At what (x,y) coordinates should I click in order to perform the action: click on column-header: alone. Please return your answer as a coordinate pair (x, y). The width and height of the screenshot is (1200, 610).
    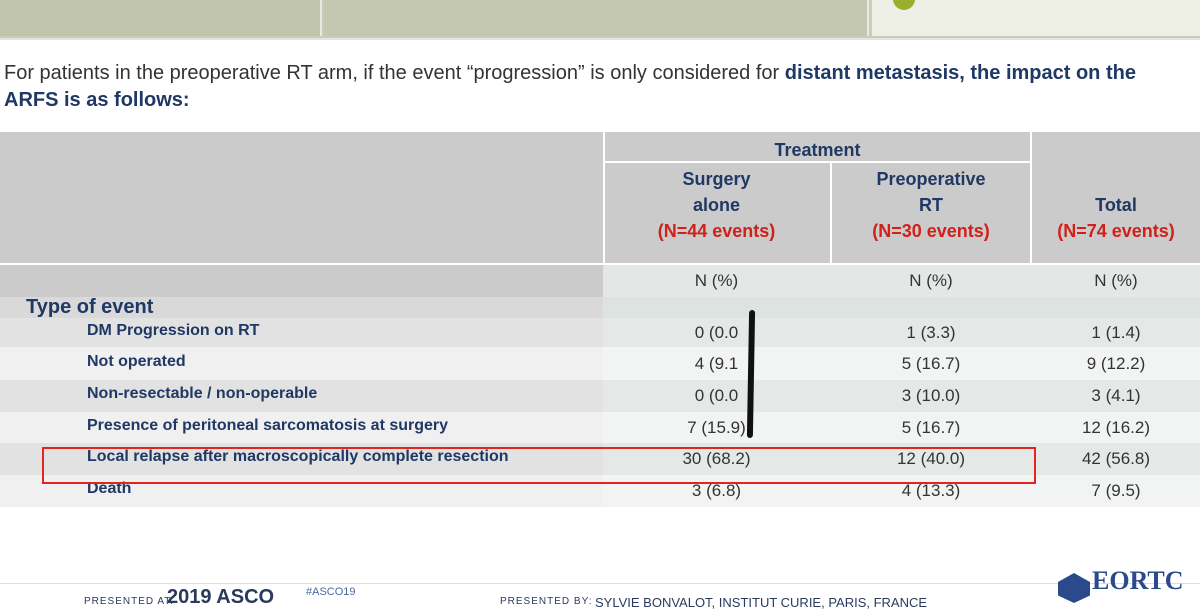
    Looking at the image, I should click on (716, 205).